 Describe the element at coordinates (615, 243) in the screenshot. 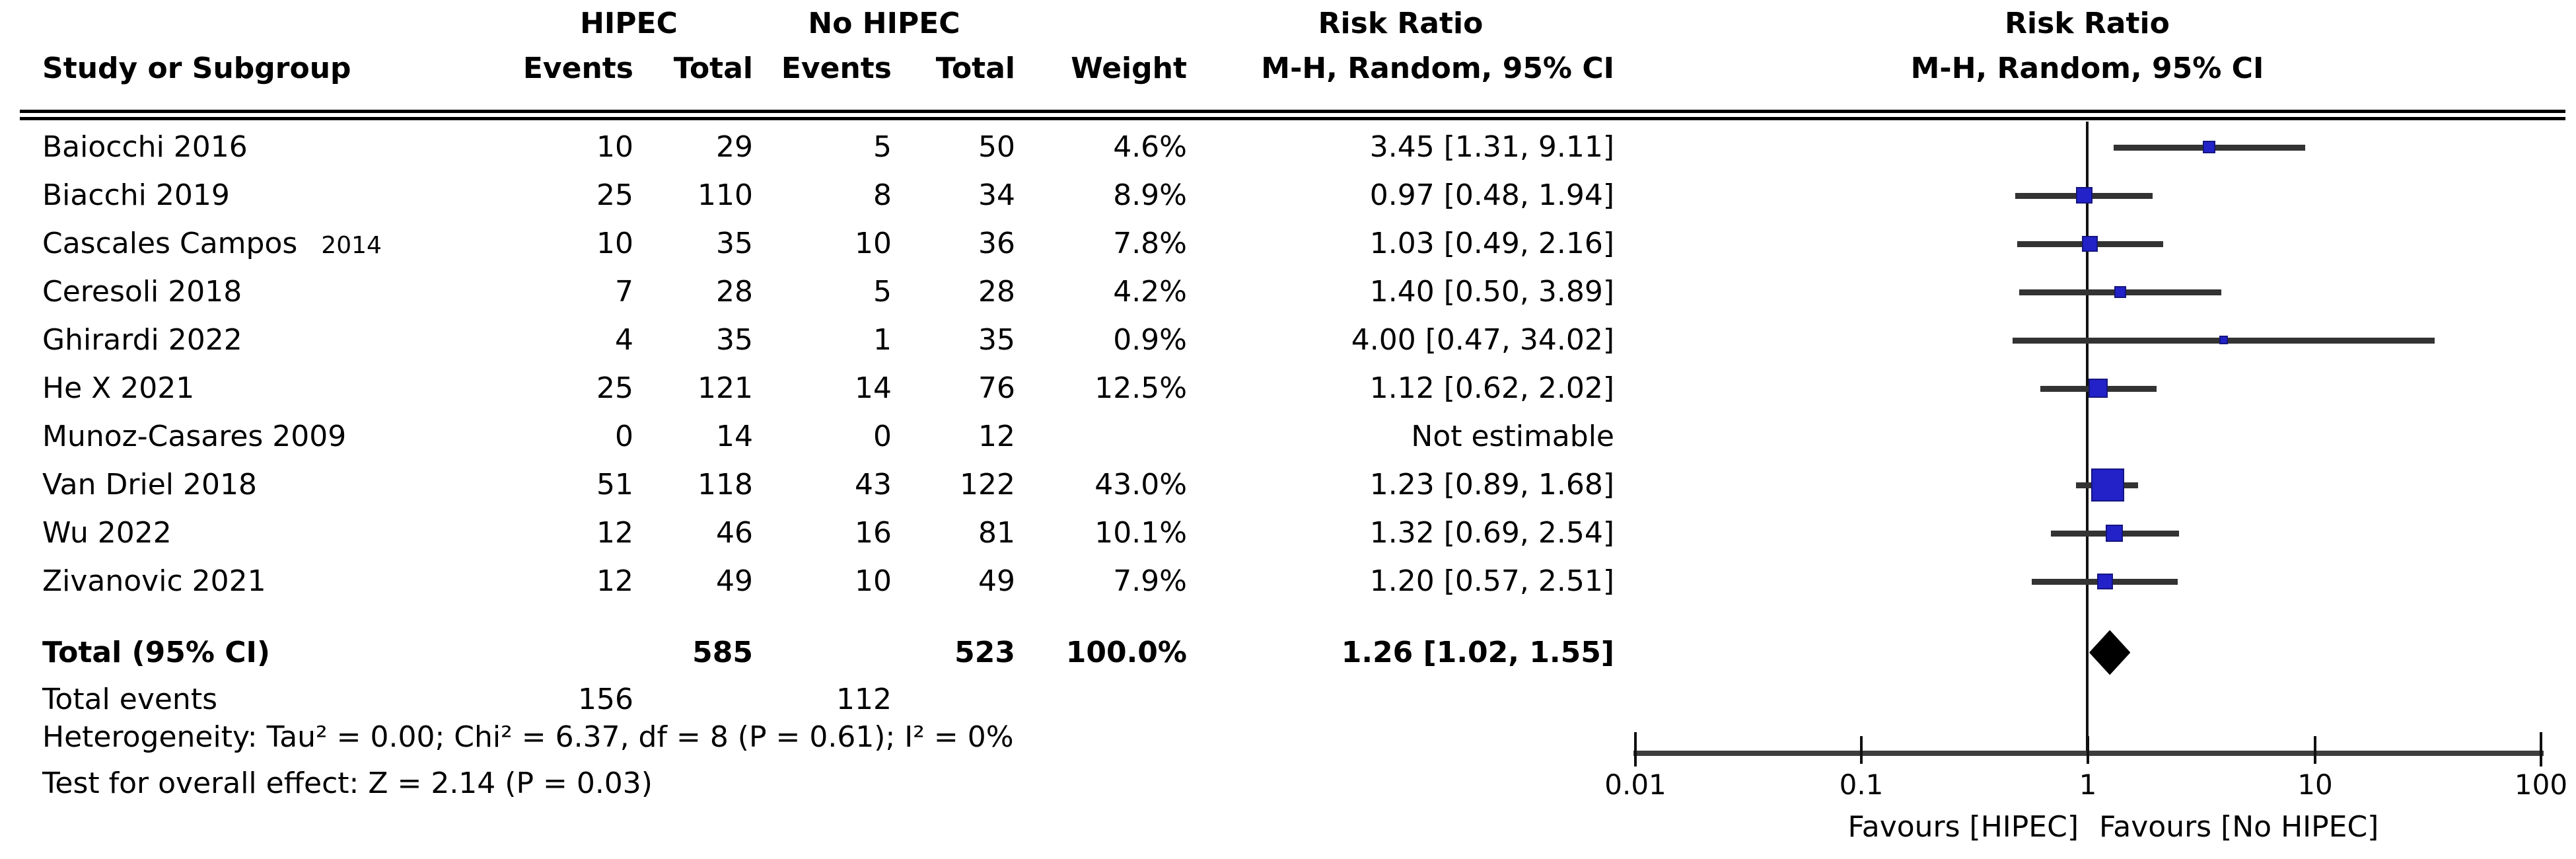

I see `hipec-events-cell: 10` at that location.